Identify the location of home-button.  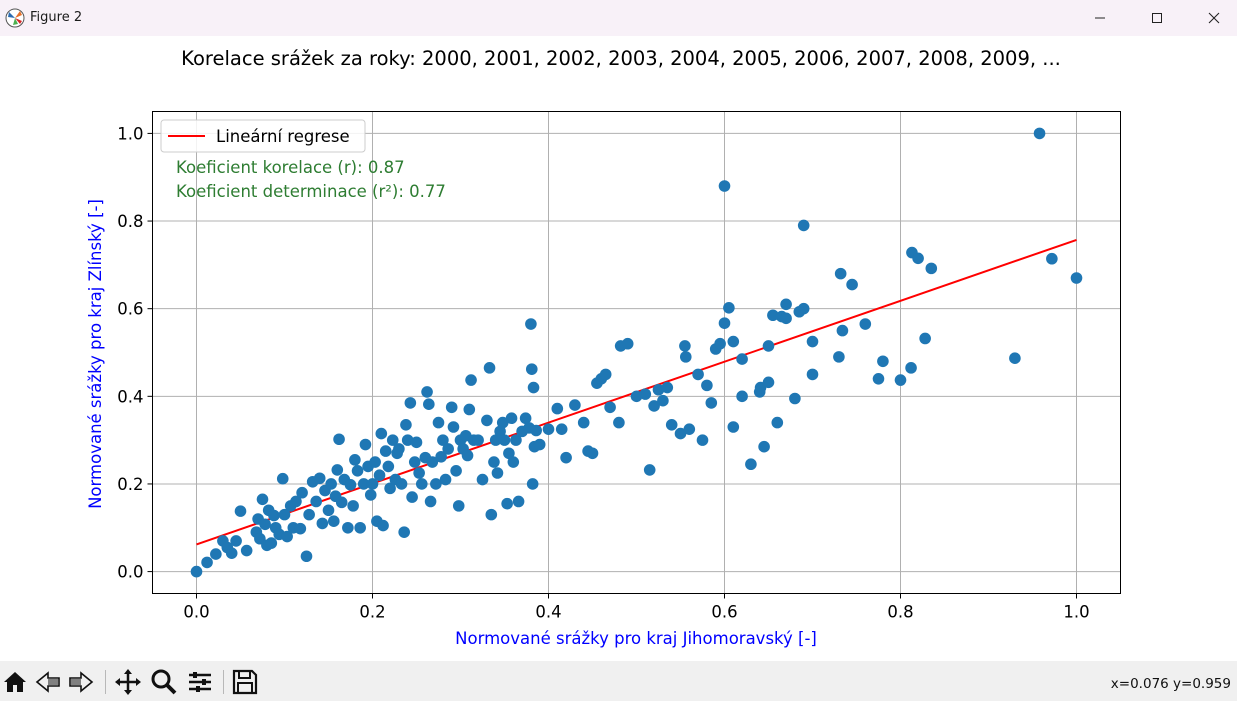
(15, 682).